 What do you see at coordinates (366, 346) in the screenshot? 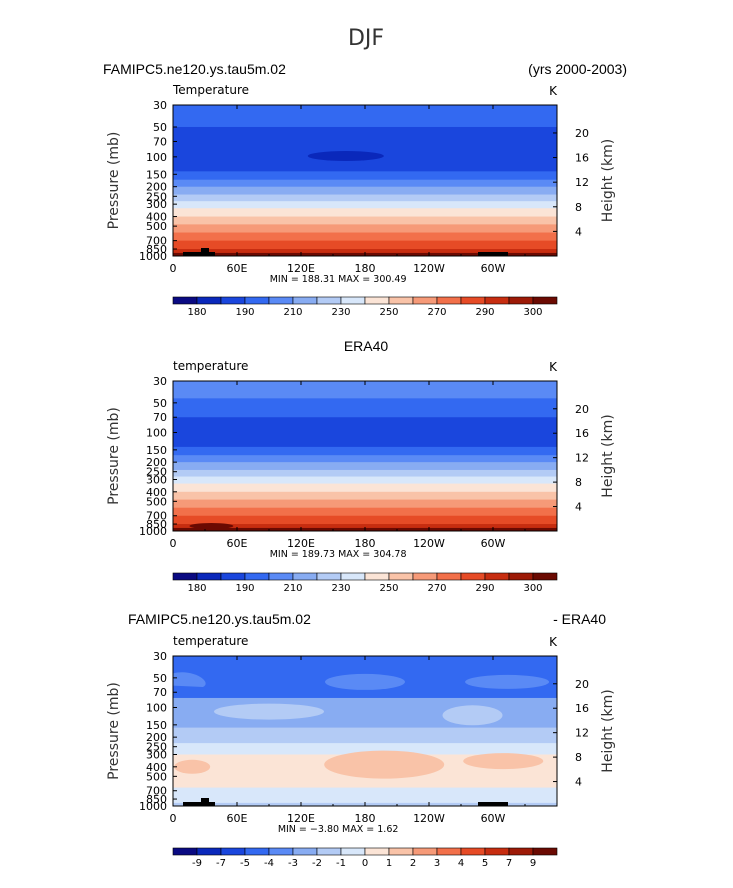
I see `panel-title-era40: ERA40` at bounding box center [366, 346].